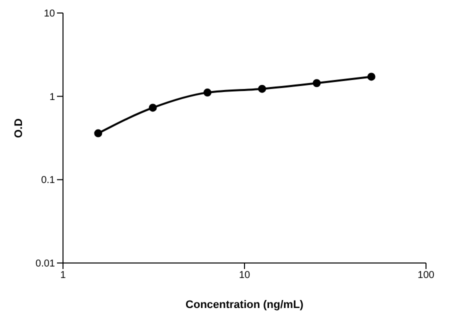  I want to click on x-tick-label: 1, so click(63, 276).